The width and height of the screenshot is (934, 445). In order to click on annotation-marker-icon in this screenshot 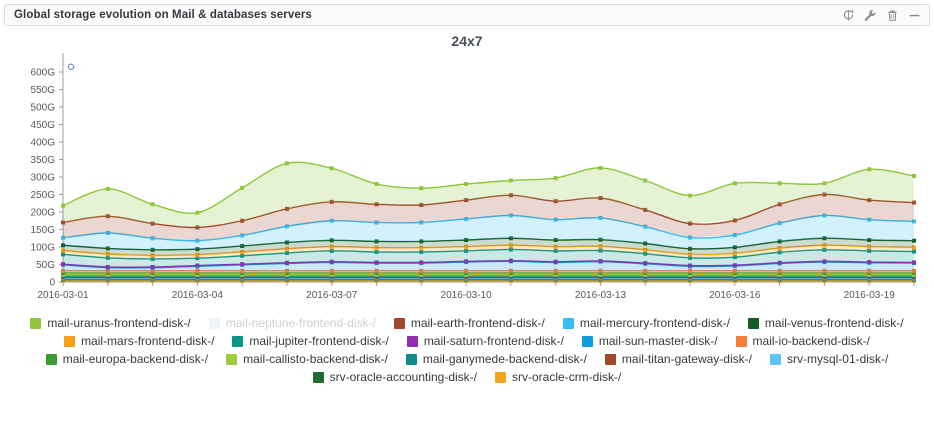, I will do `click(71, 66)`.